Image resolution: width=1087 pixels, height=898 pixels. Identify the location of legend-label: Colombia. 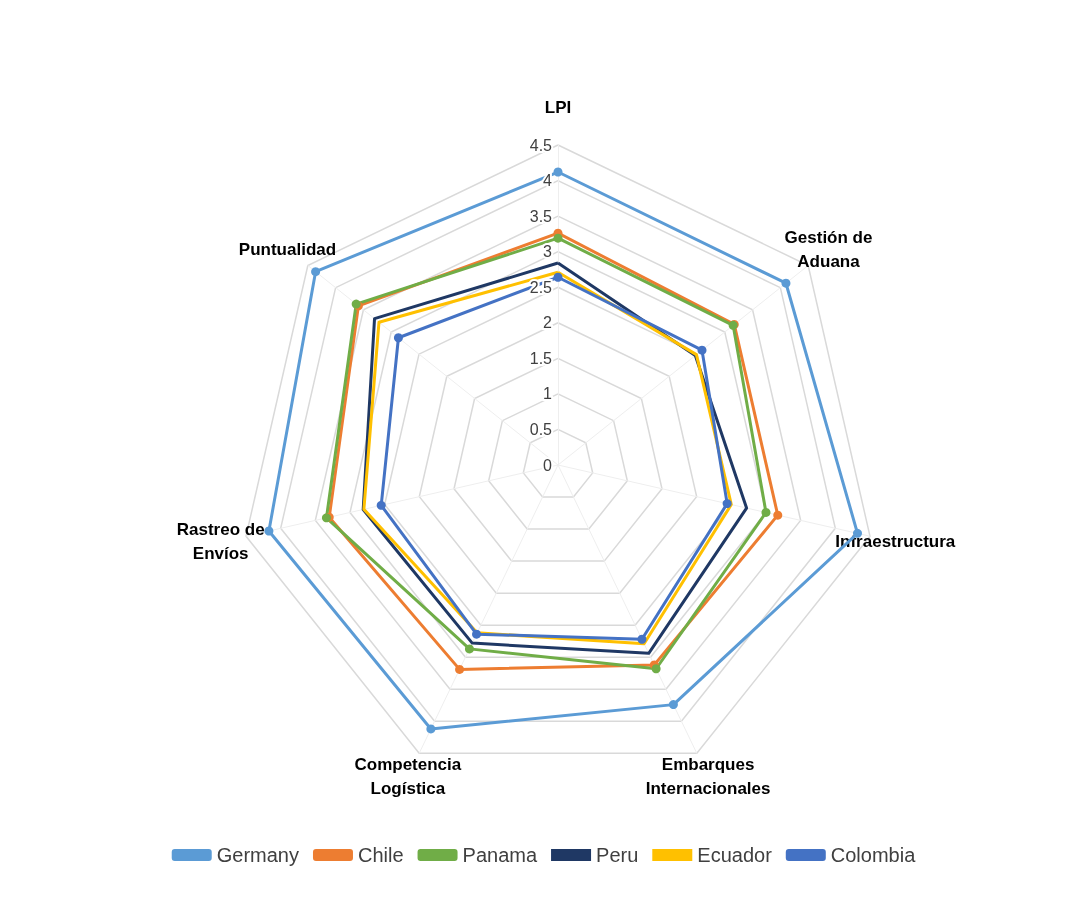
(873, 855).